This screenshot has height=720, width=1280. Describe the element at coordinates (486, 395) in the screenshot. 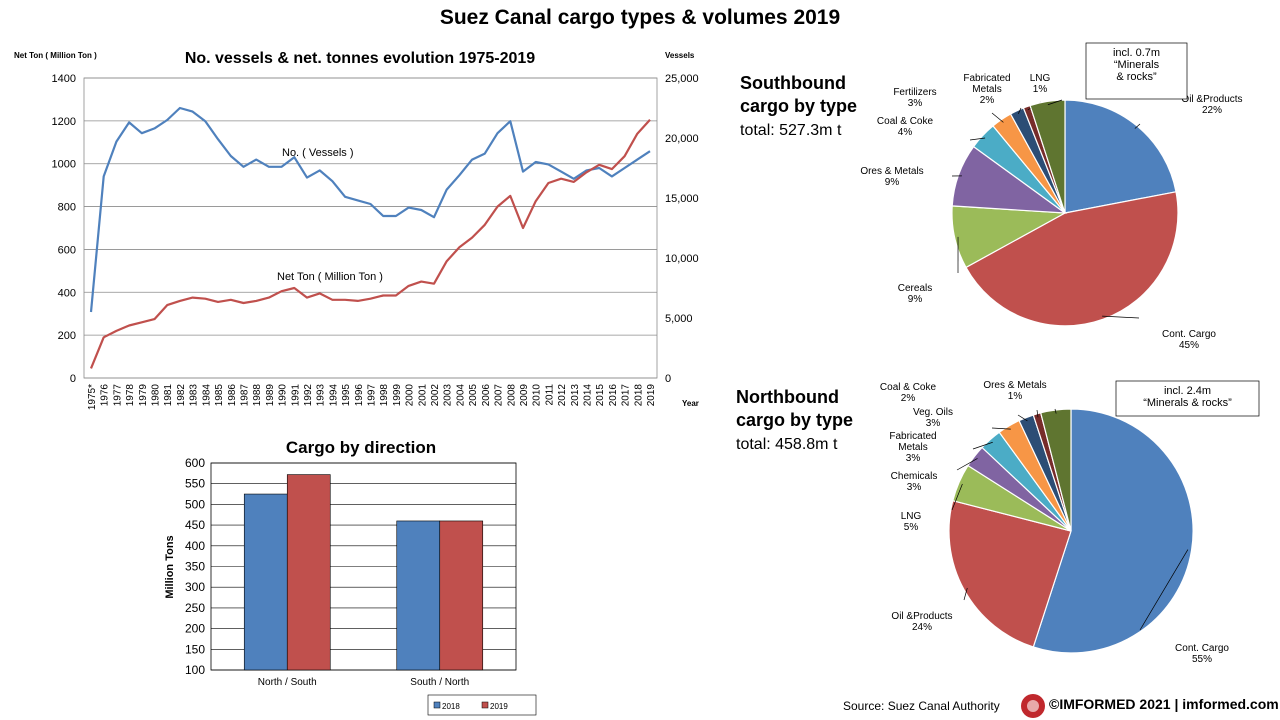

I see `x-tick-label: 2006` at that location.